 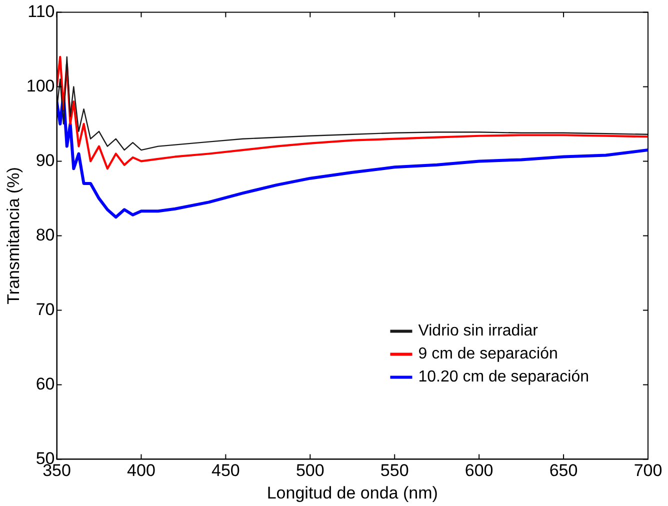 What do you see at coordinates (478, 331) in the screenshot?
I see `legend-label: Vidrio sin irradiar` at bounding box center [478, 331].